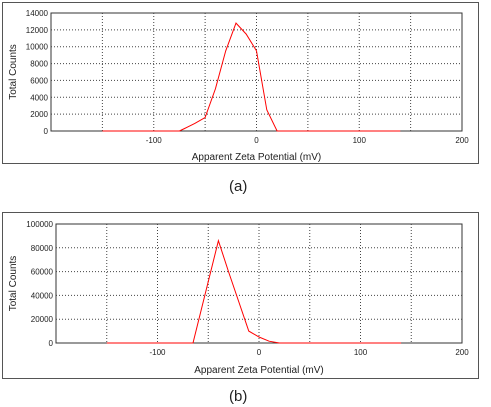 The height and width of the screenshot is (407, 491). I want to click on y-tick-label: 8000, so click(39, 64).